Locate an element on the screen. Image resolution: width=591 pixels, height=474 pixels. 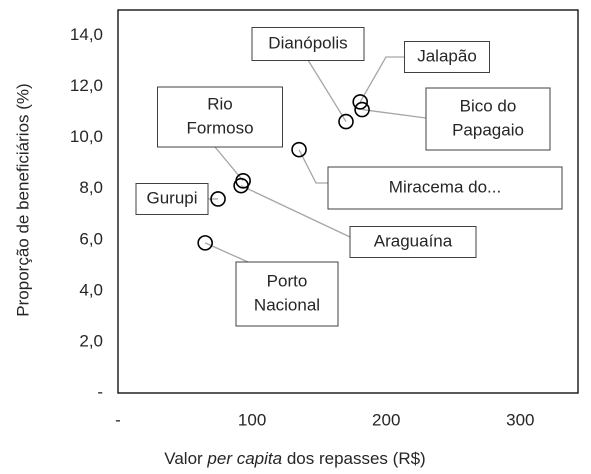
data-label: Dianópolis is located at coordinates (307, 42).